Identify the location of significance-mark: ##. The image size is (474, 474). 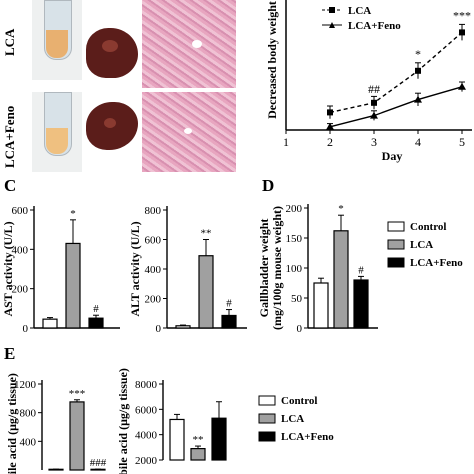
(374, 89).